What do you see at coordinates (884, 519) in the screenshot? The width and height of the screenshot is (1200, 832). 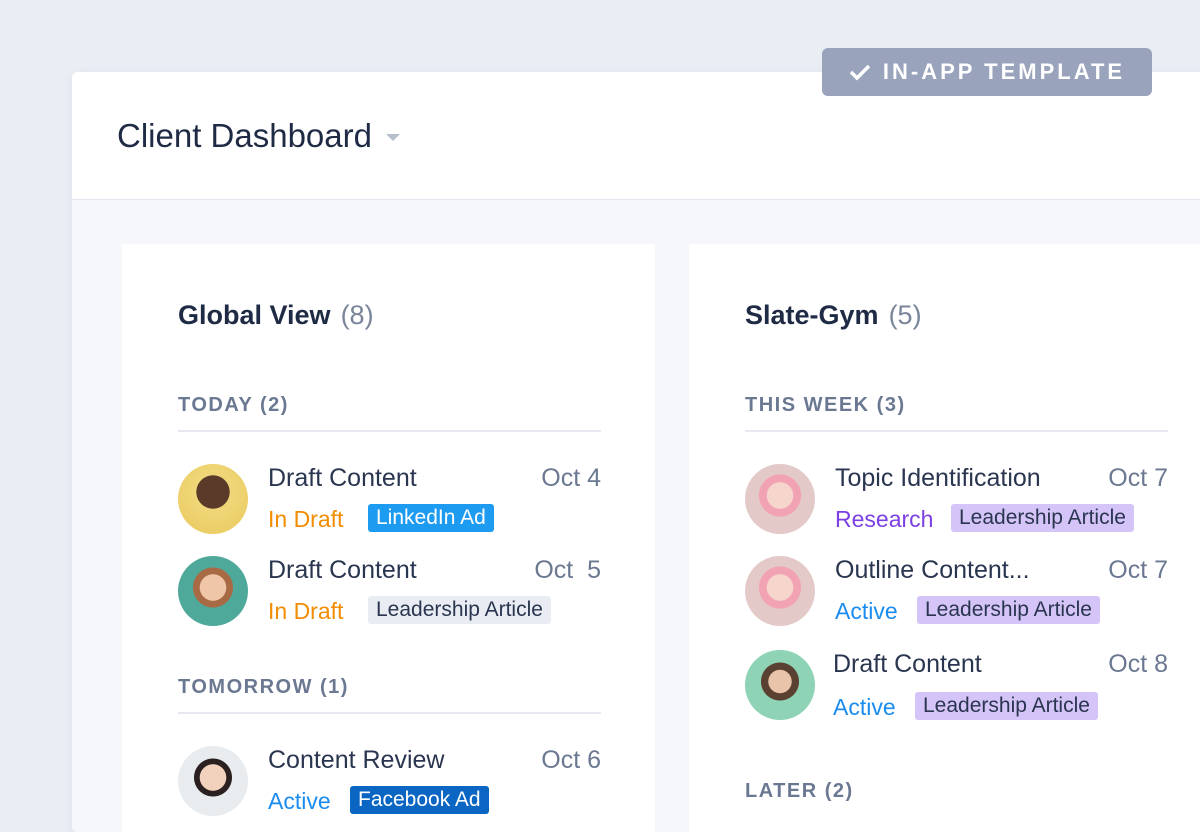 I see `status-label: Research` at bounding box center [884, 519].